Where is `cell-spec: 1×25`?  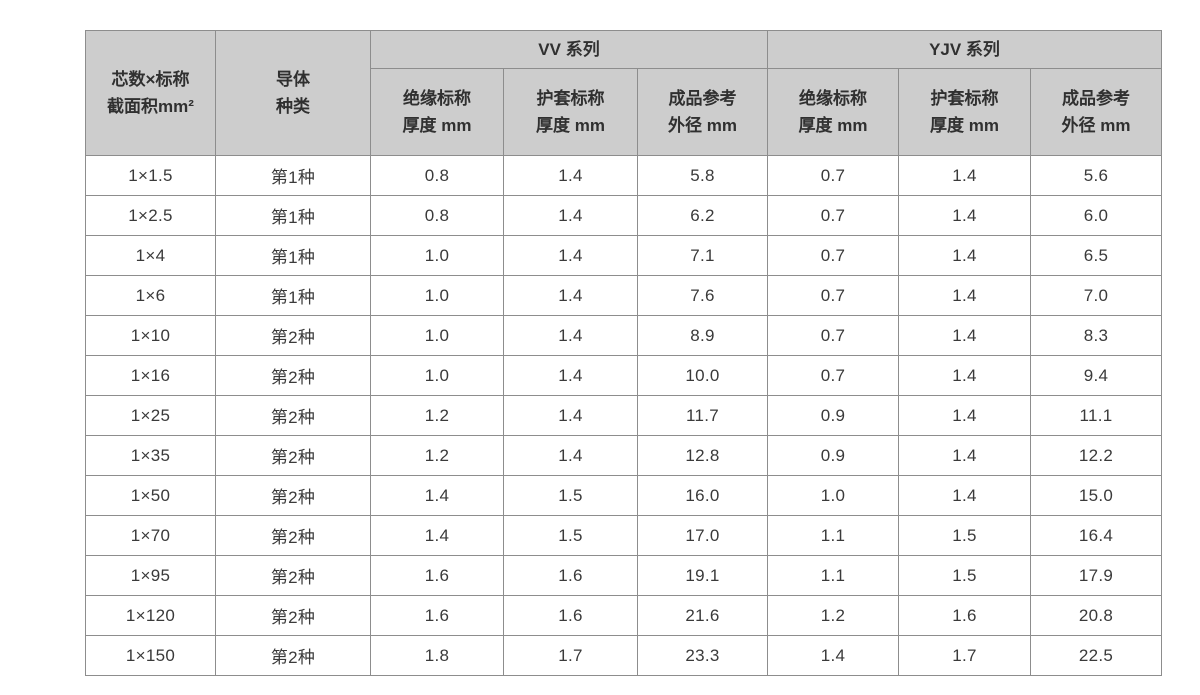 cell-spec: 1×25 is located at coordinates (150, 415).